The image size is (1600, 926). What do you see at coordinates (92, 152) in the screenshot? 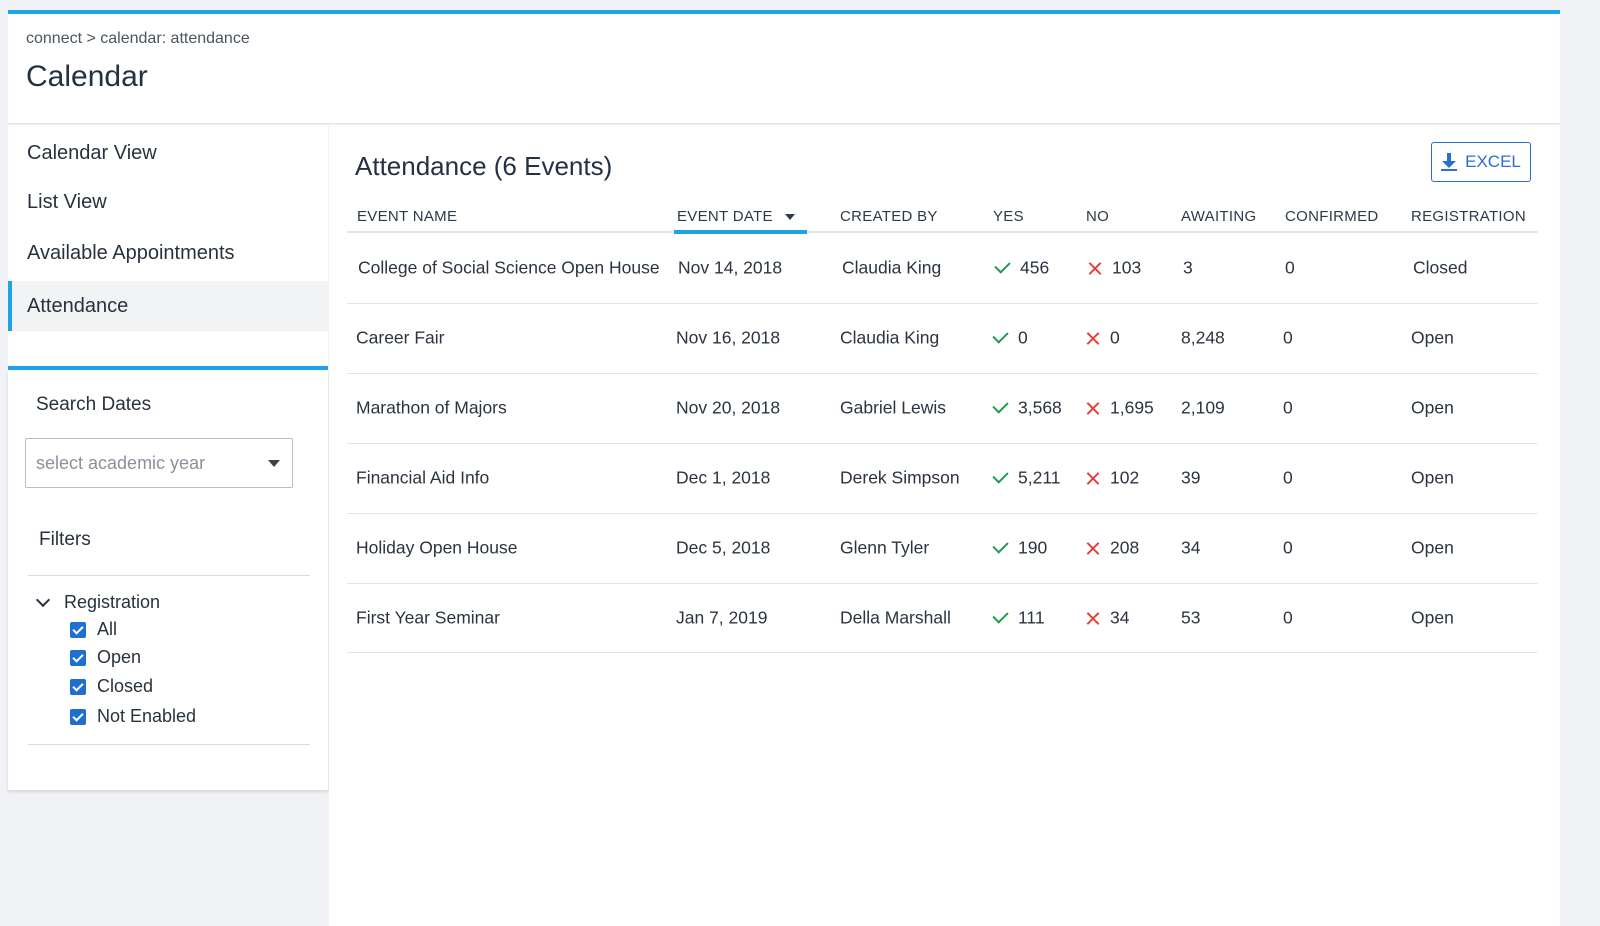
I see `sidebar-item-calendar-view: Calendar View` at bounding box center [92, 152].